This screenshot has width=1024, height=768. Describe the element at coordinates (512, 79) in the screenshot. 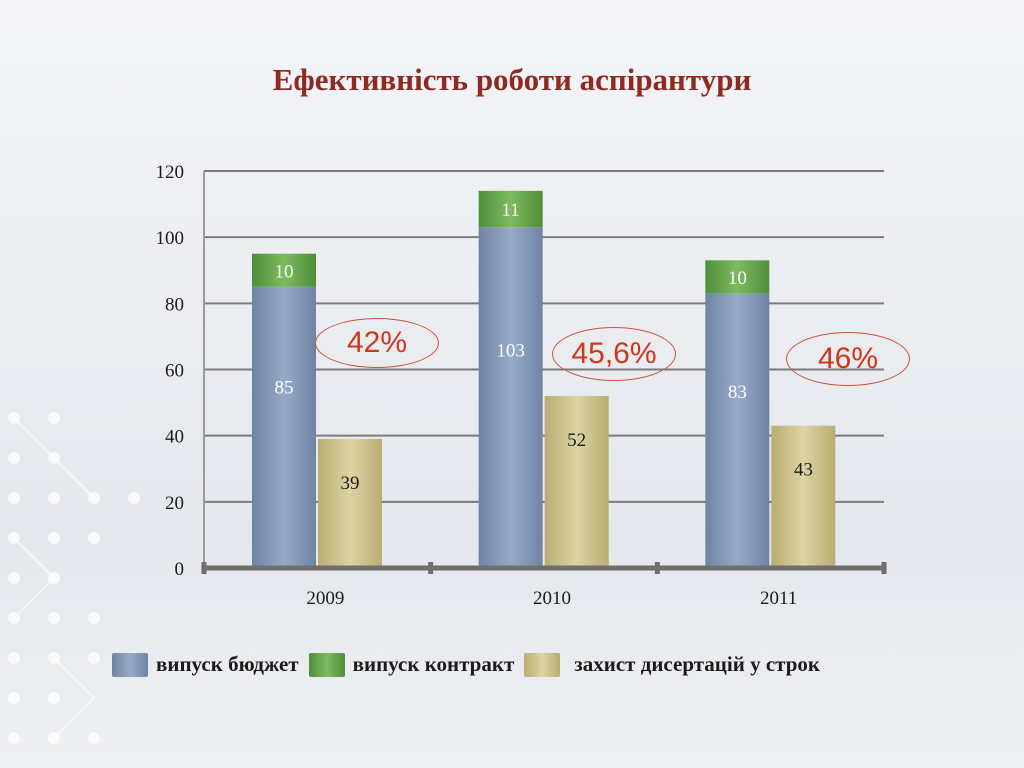

I see `chart-title: Ефективність роботи аспірантури` at that location.